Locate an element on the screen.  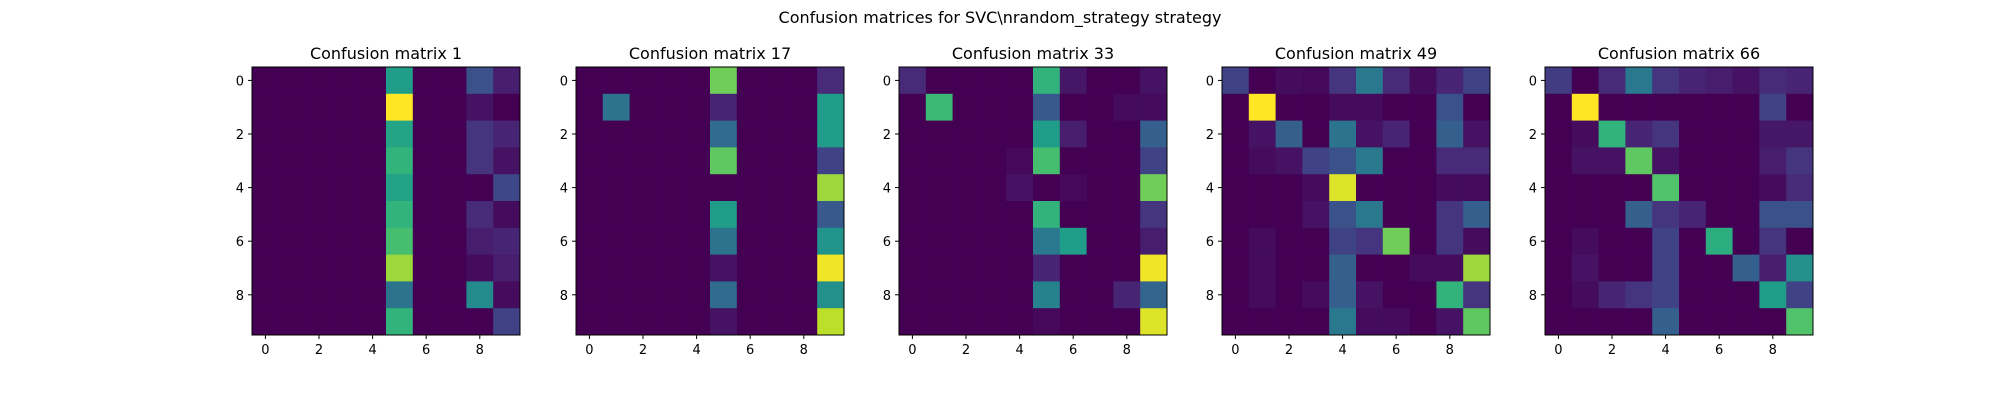
x-tick-label: 8 is located at coordinates (1450, 350).